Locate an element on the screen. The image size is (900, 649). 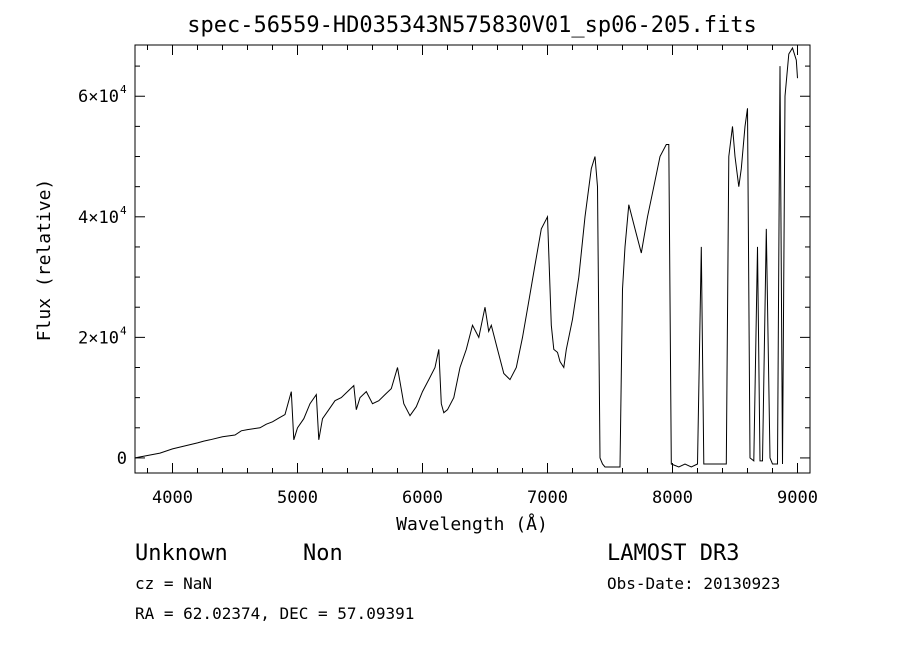
x-axis-label: Wavelength (Å) is located at coordinates (472, 524).